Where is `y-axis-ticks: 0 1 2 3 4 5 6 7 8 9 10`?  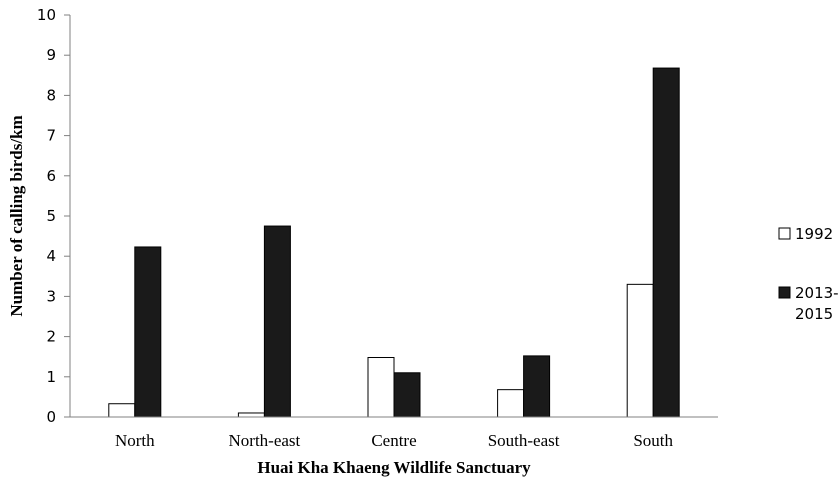
y-axis-ticks: 0 1 2 3 4 5 6 7 8 9 10 is located at coordinates (53, 216).